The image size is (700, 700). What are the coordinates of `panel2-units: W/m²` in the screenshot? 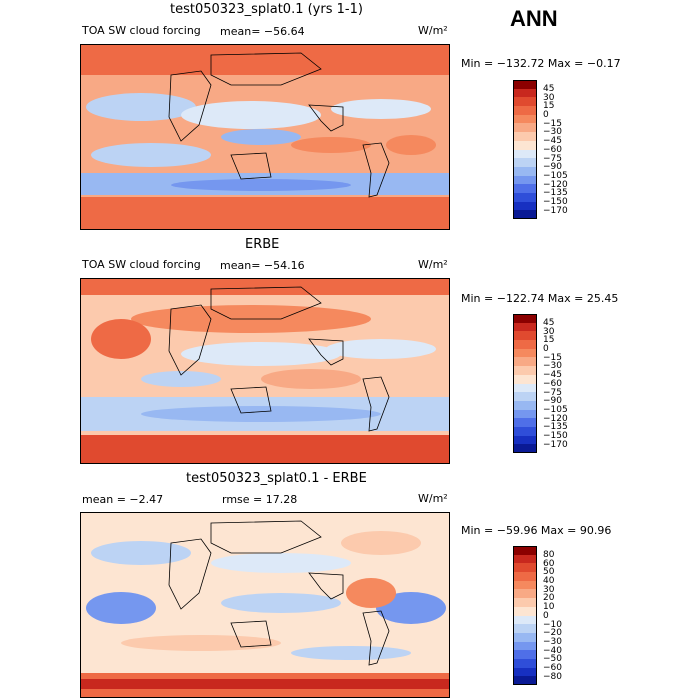 It's located at (433, 264).